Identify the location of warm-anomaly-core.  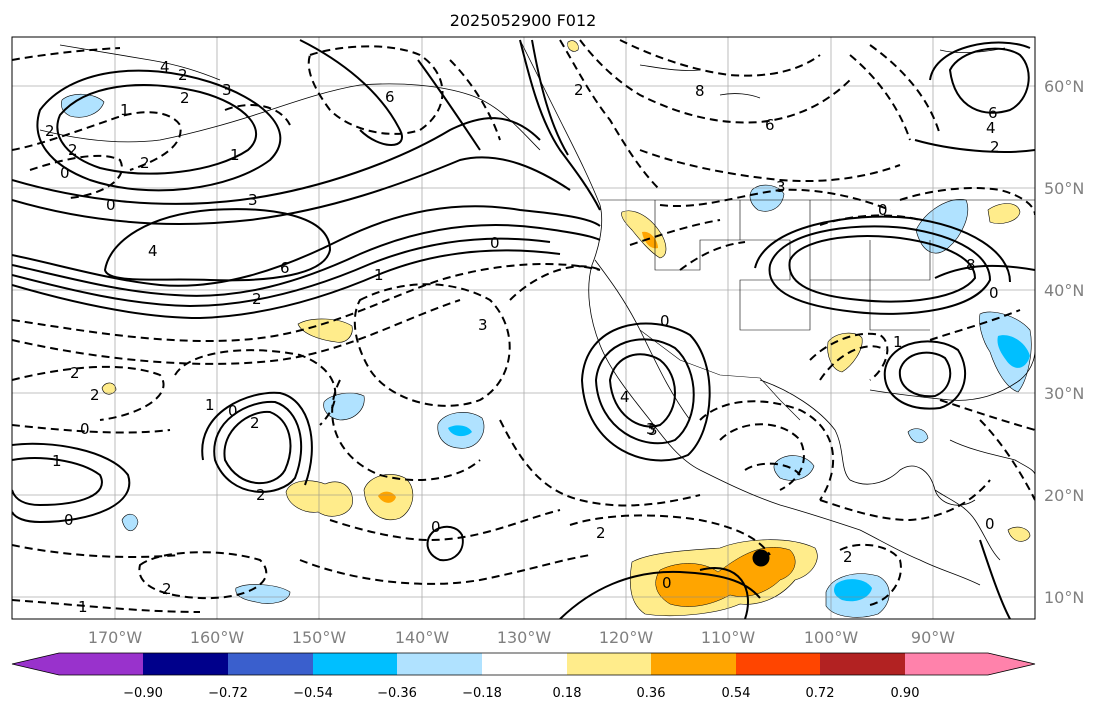
(387, 497).